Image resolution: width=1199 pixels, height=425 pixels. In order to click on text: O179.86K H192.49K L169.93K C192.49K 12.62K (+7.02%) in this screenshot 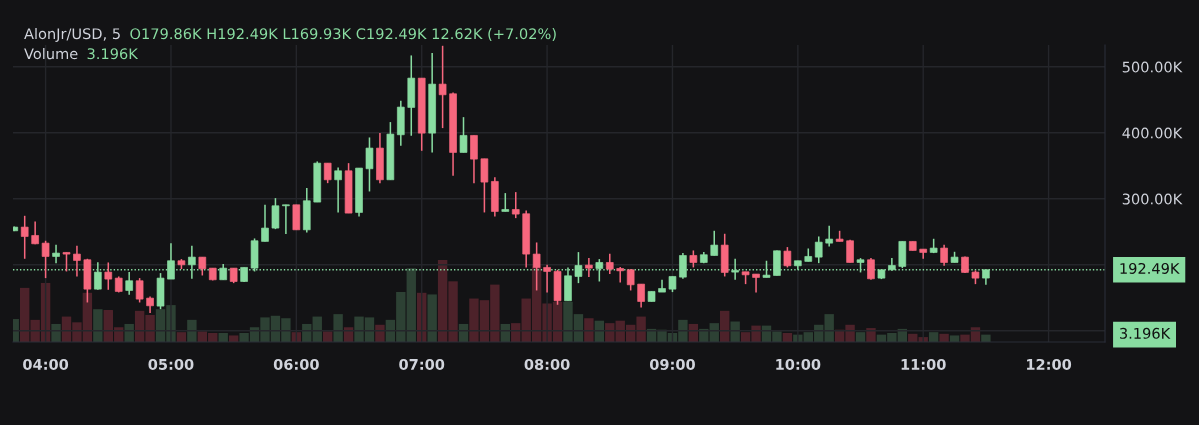, I will do `click(343, 34)`.